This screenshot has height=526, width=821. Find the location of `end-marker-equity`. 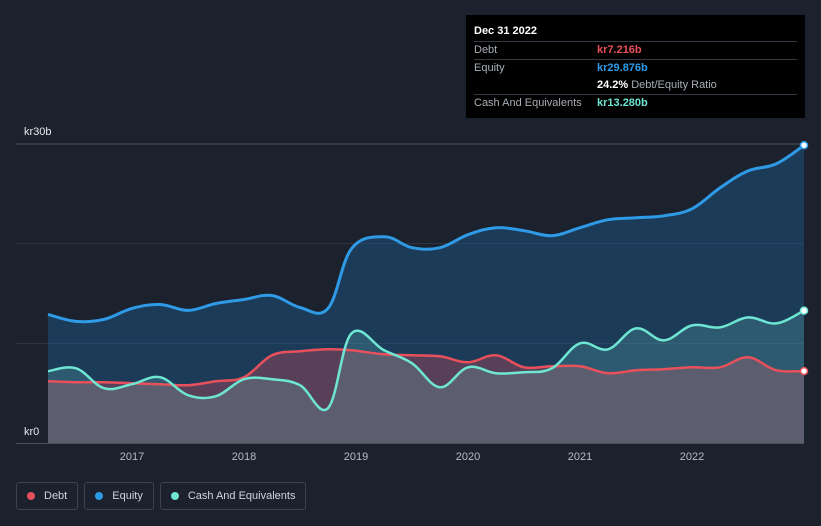

end-marker-equity is located at coordinates (804, 145).